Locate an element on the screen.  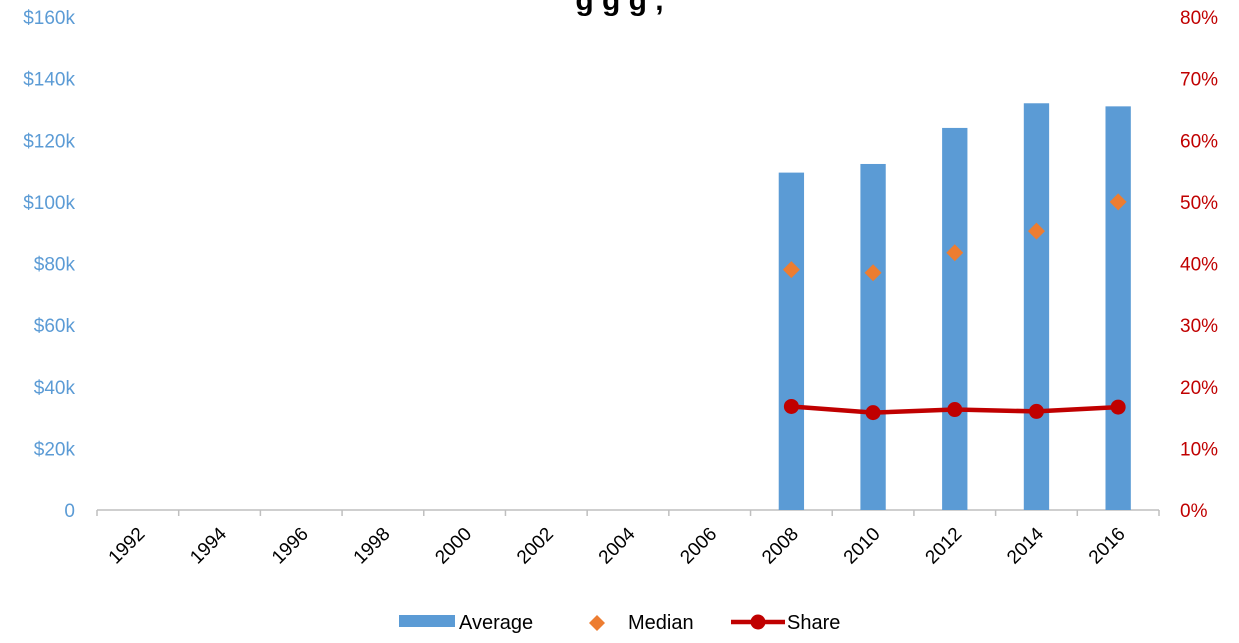
x-tick-label: 2012 is located at coordinates (944, 546).